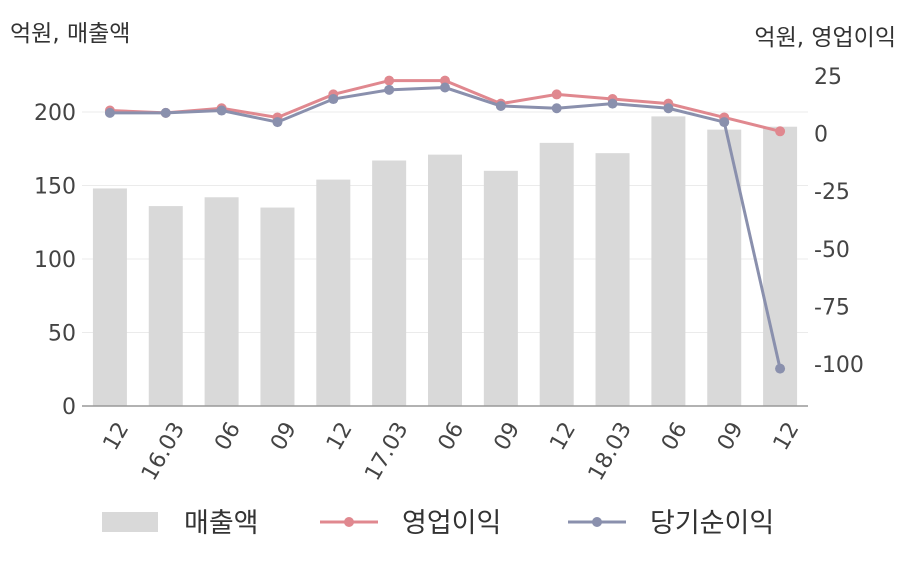 The width and height of the screenshot is (908, 580). I want to click on left-axis-unit-label: 억원, 매출액, so click(70, 34).